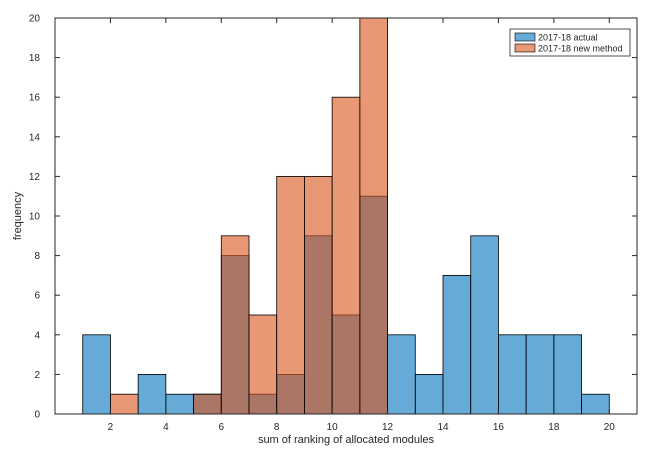  Describe the element at coordinates (35, 58) in the screenshot. I see `y-tick-label: 18` at that location.